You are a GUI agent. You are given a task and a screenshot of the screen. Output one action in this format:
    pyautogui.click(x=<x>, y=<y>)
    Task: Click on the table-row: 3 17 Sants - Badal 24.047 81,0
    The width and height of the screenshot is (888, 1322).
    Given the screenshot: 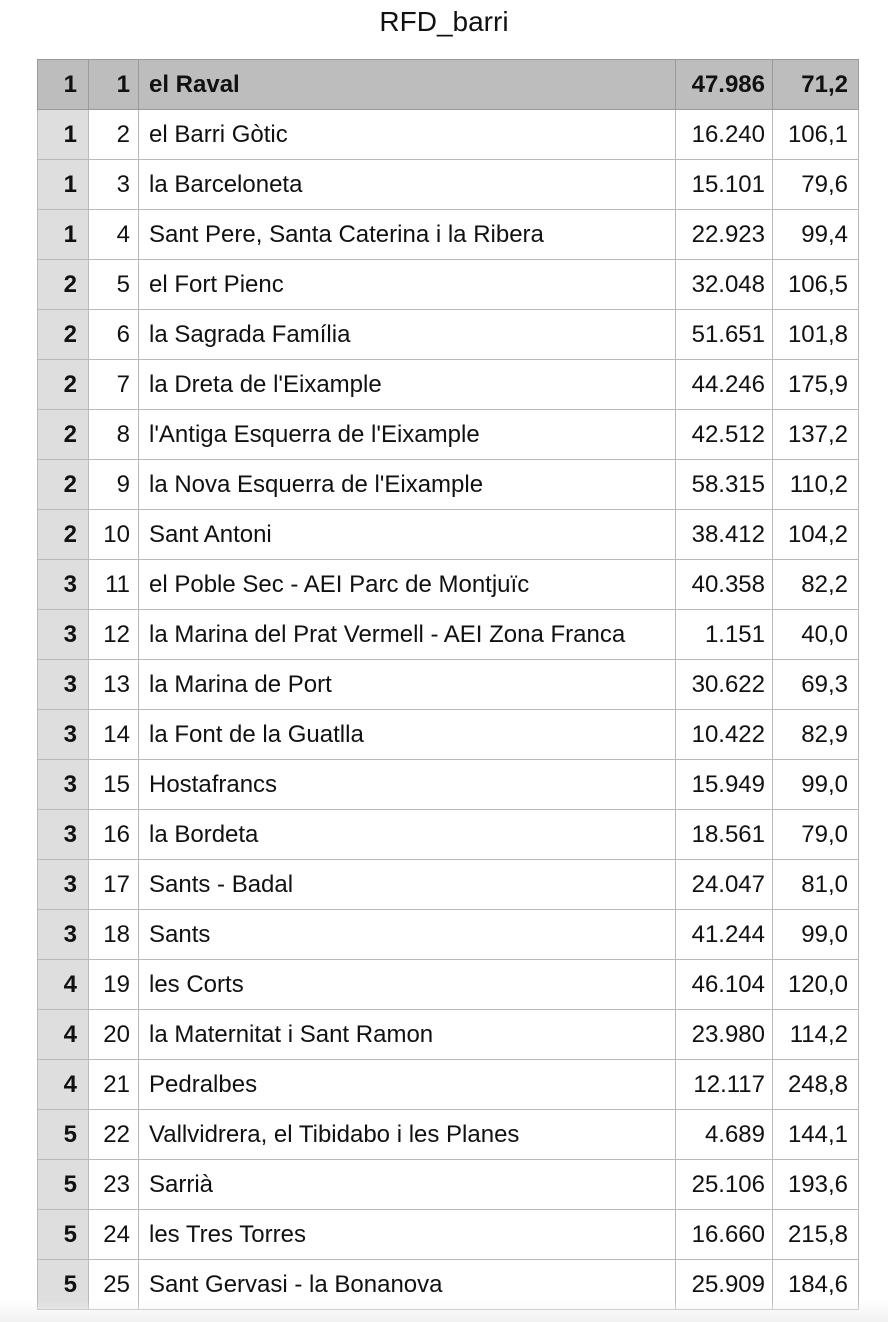 What is the action you would take?
    pyautogui.click(x=448, y=884)
    